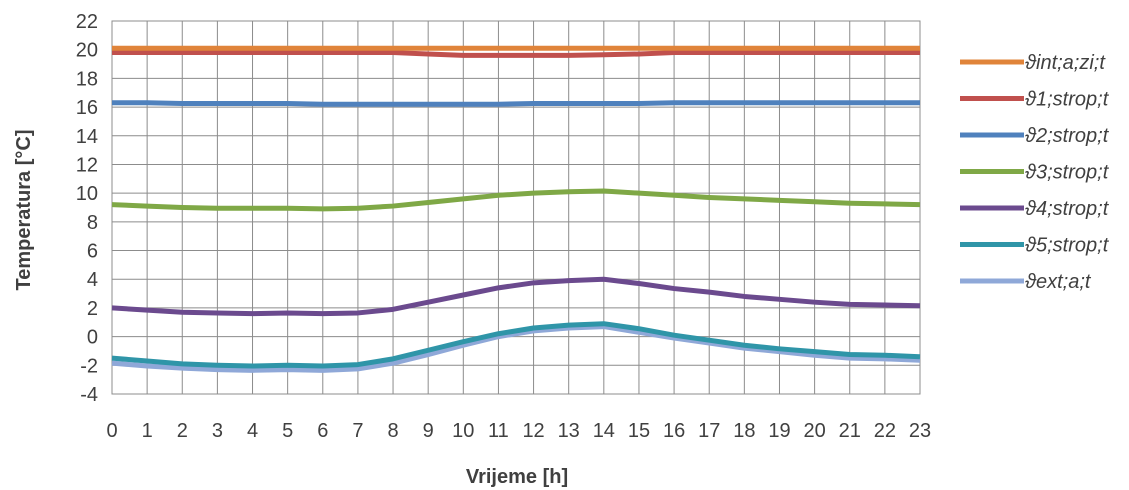 This screenshot has width=1129, height=490. What do you see at coordinates (498, 431) in the screenshot?
I see `x-tick-label: 11` at bounding box center [498, 431].